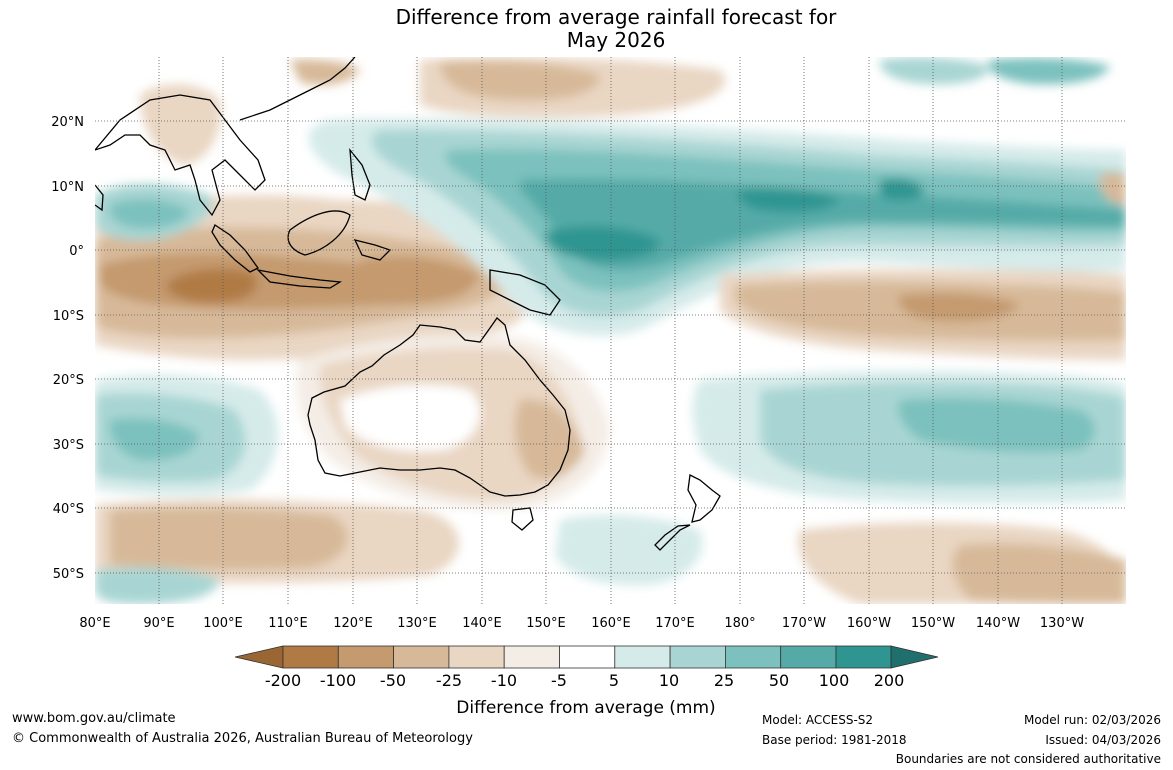 The width and height of the screenshot is (1173, 770). Describe the element at coordinates (889, 680) in the screenshot. I see `colorbar-tick-label: 200` at that location.